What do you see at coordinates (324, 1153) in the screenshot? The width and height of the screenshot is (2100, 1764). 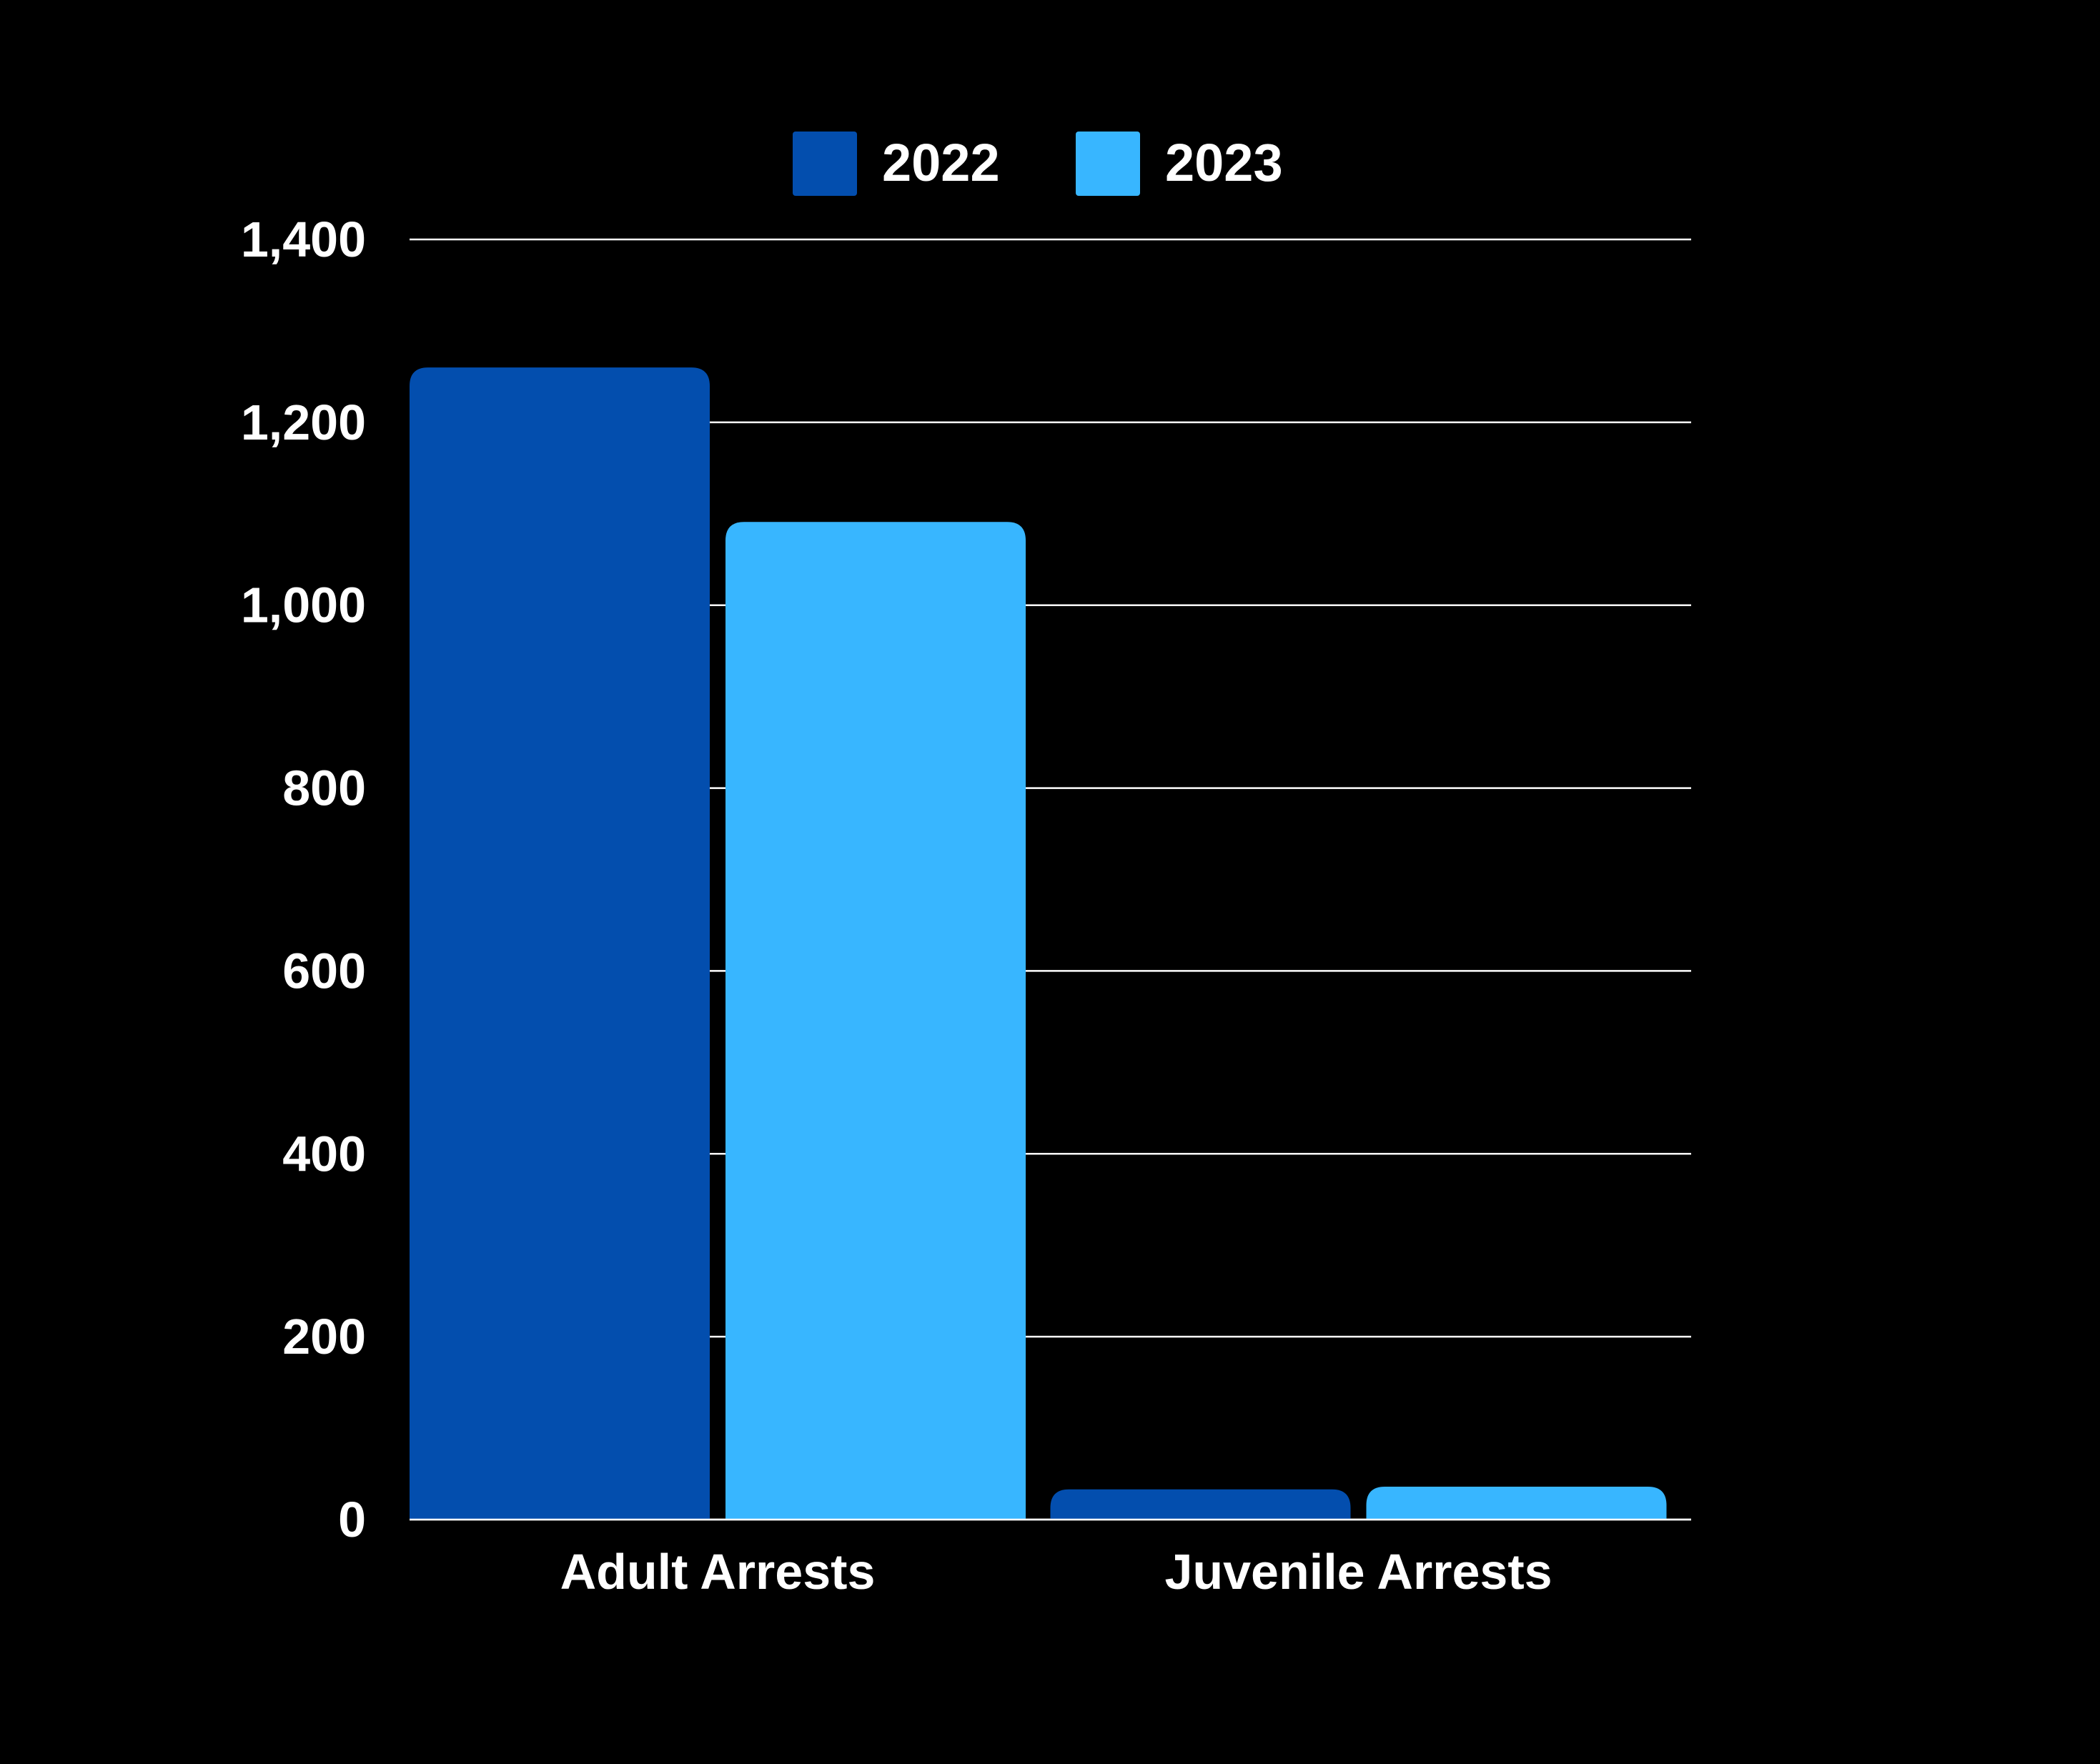 I see `y-tick-label: 400` at bounding box center [324, 1153].